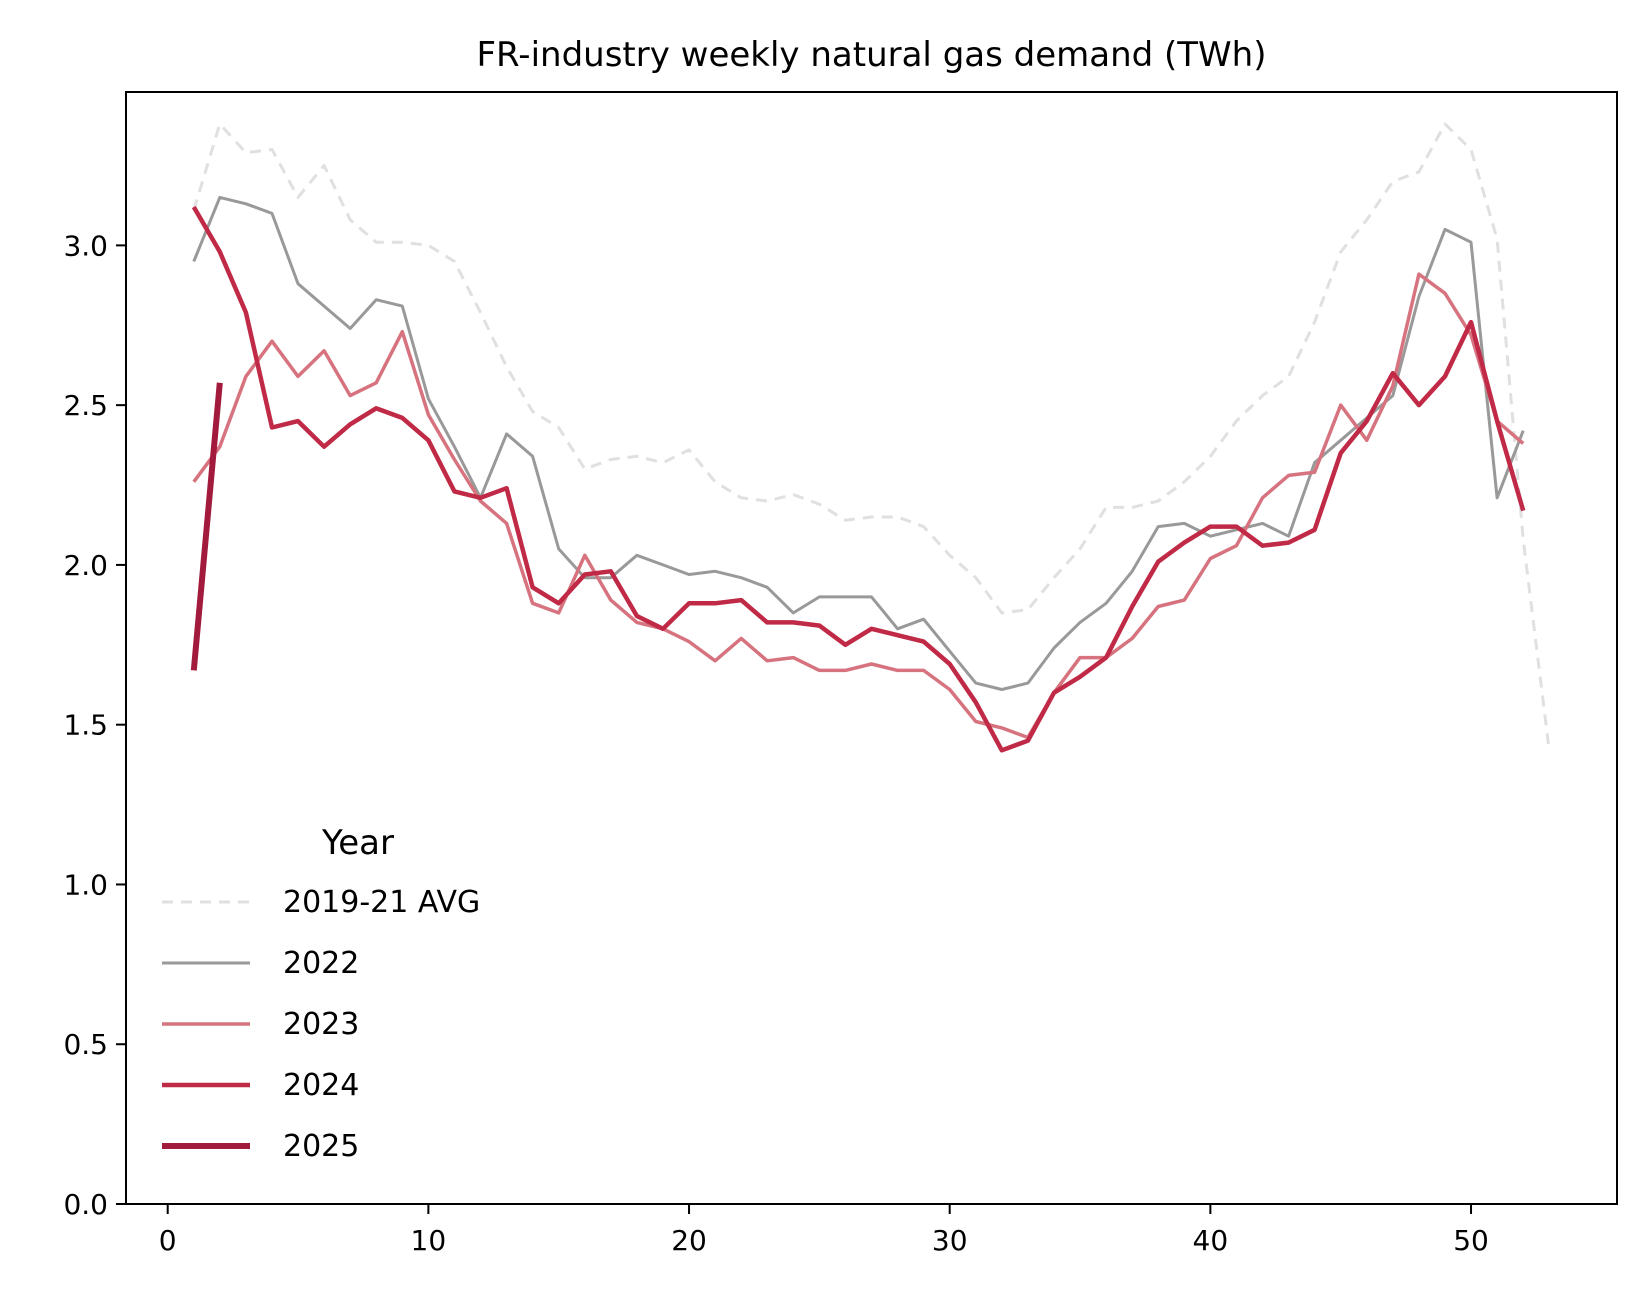 This screenshot has height=1304, width=1643. What do you see at coordinates (321, 1146) in the screenshot?
I see `legend-label: 2025` at bounding box center [321, 1146].